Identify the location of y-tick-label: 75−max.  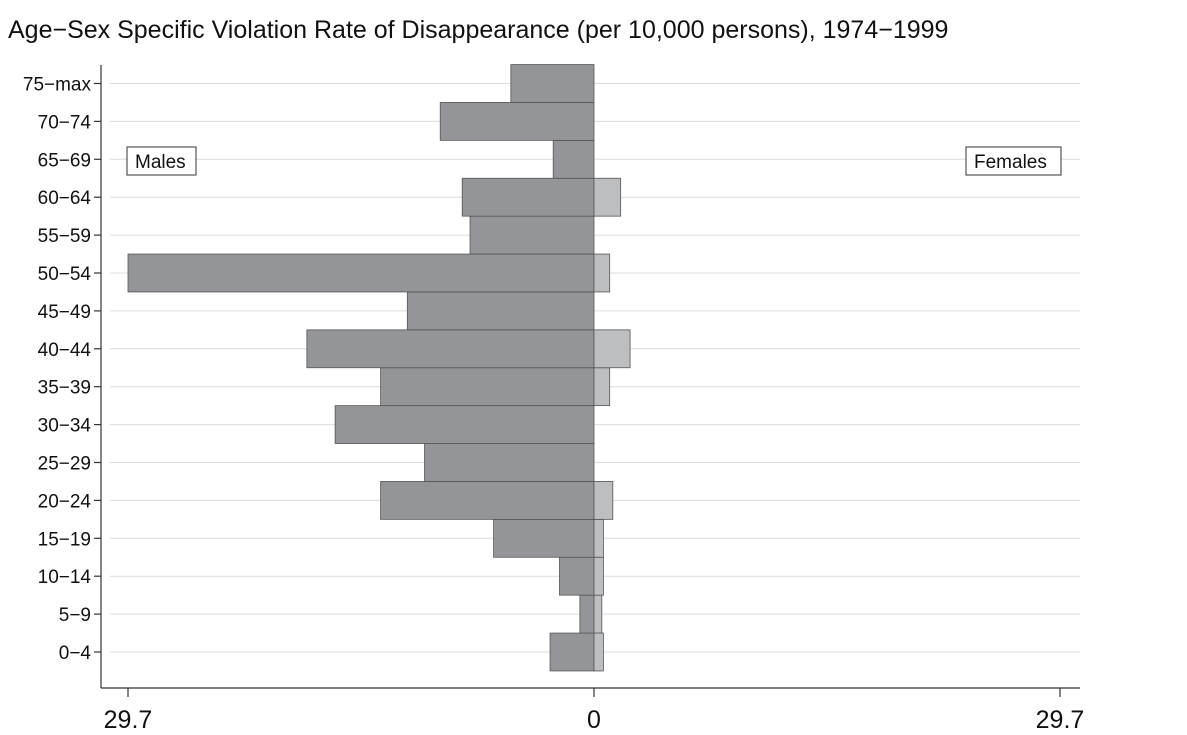
(57, 85).